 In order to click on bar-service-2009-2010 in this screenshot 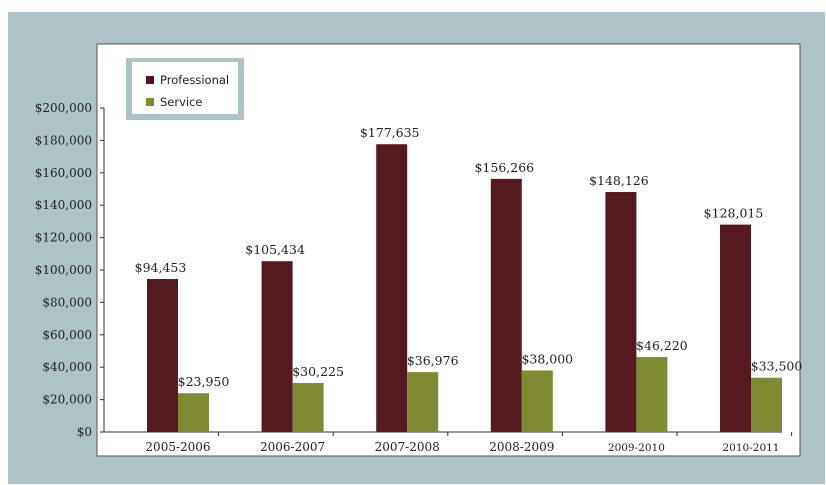, I will do `click(652, 394)`.